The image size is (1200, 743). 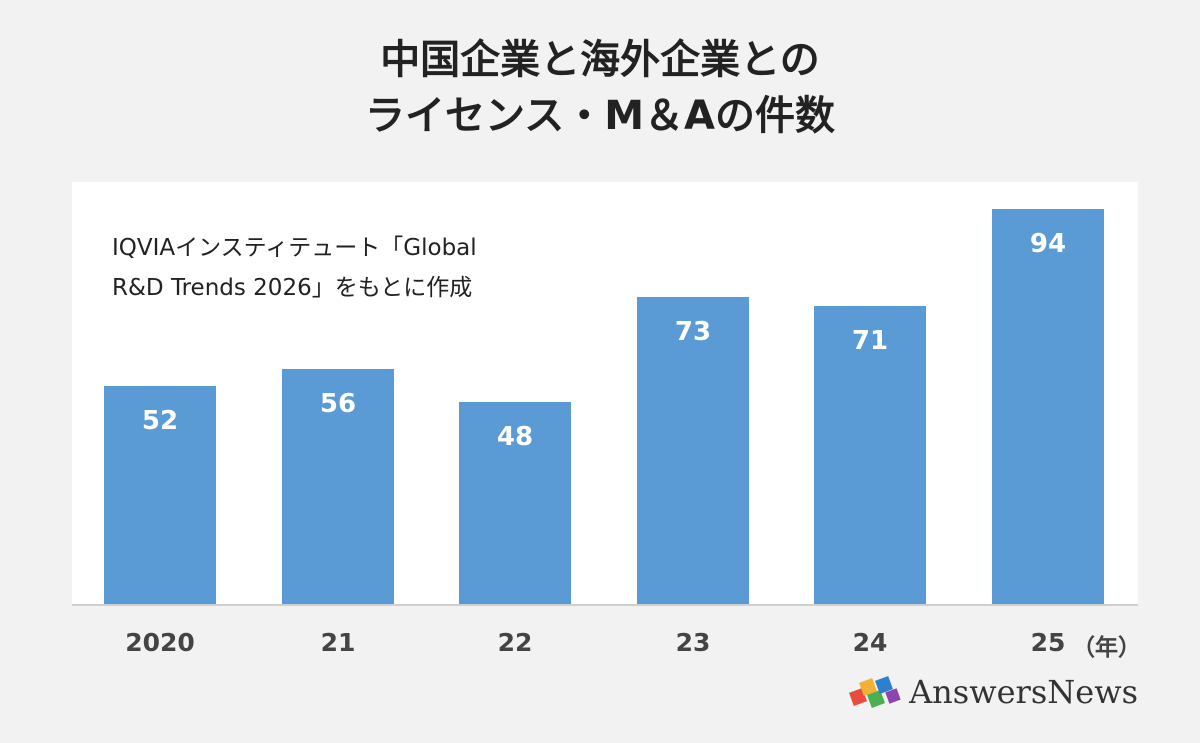 What do you see at coordinates (870, 340) in the screenshot?
I see `bar-value-label-24: 71` at bounding box center [870, 340].